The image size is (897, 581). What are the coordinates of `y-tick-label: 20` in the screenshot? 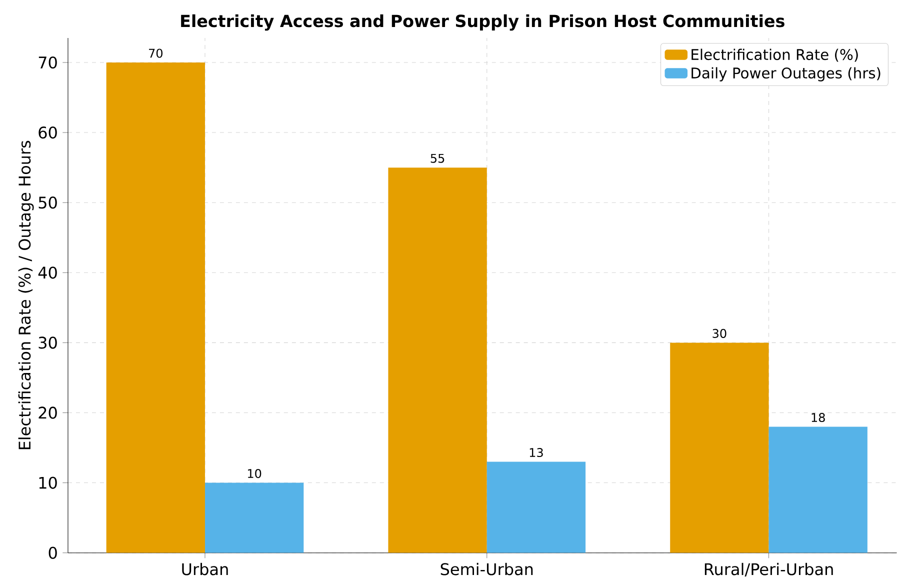 It's located at (47, 412).